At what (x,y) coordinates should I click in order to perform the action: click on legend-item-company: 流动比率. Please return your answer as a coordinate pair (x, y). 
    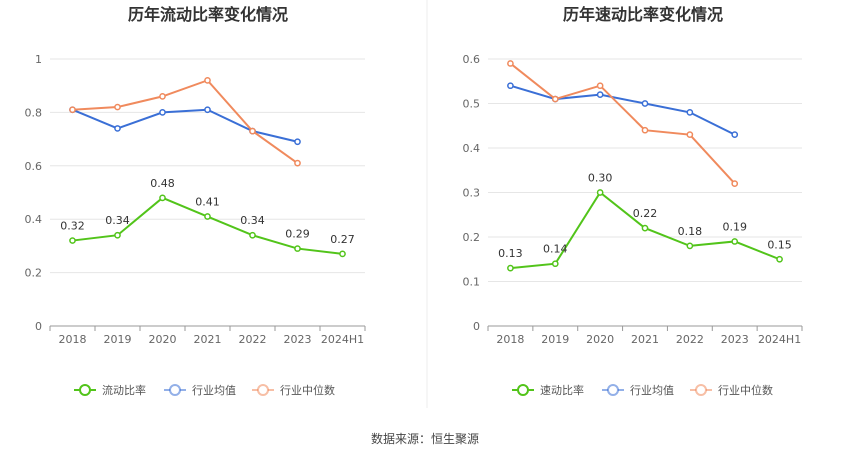
    Looking at the image, I should click on (110, 390).